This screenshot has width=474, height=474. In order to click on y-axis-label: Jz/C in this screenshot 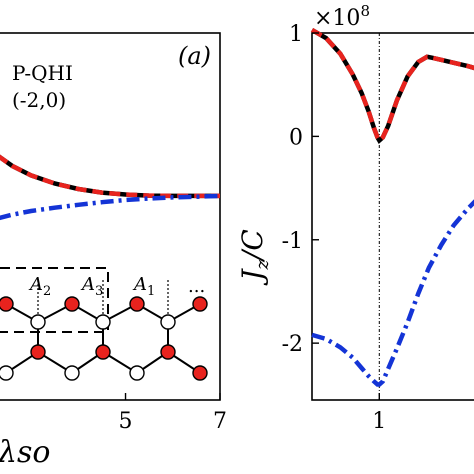, I will do `click(254, 257)`.